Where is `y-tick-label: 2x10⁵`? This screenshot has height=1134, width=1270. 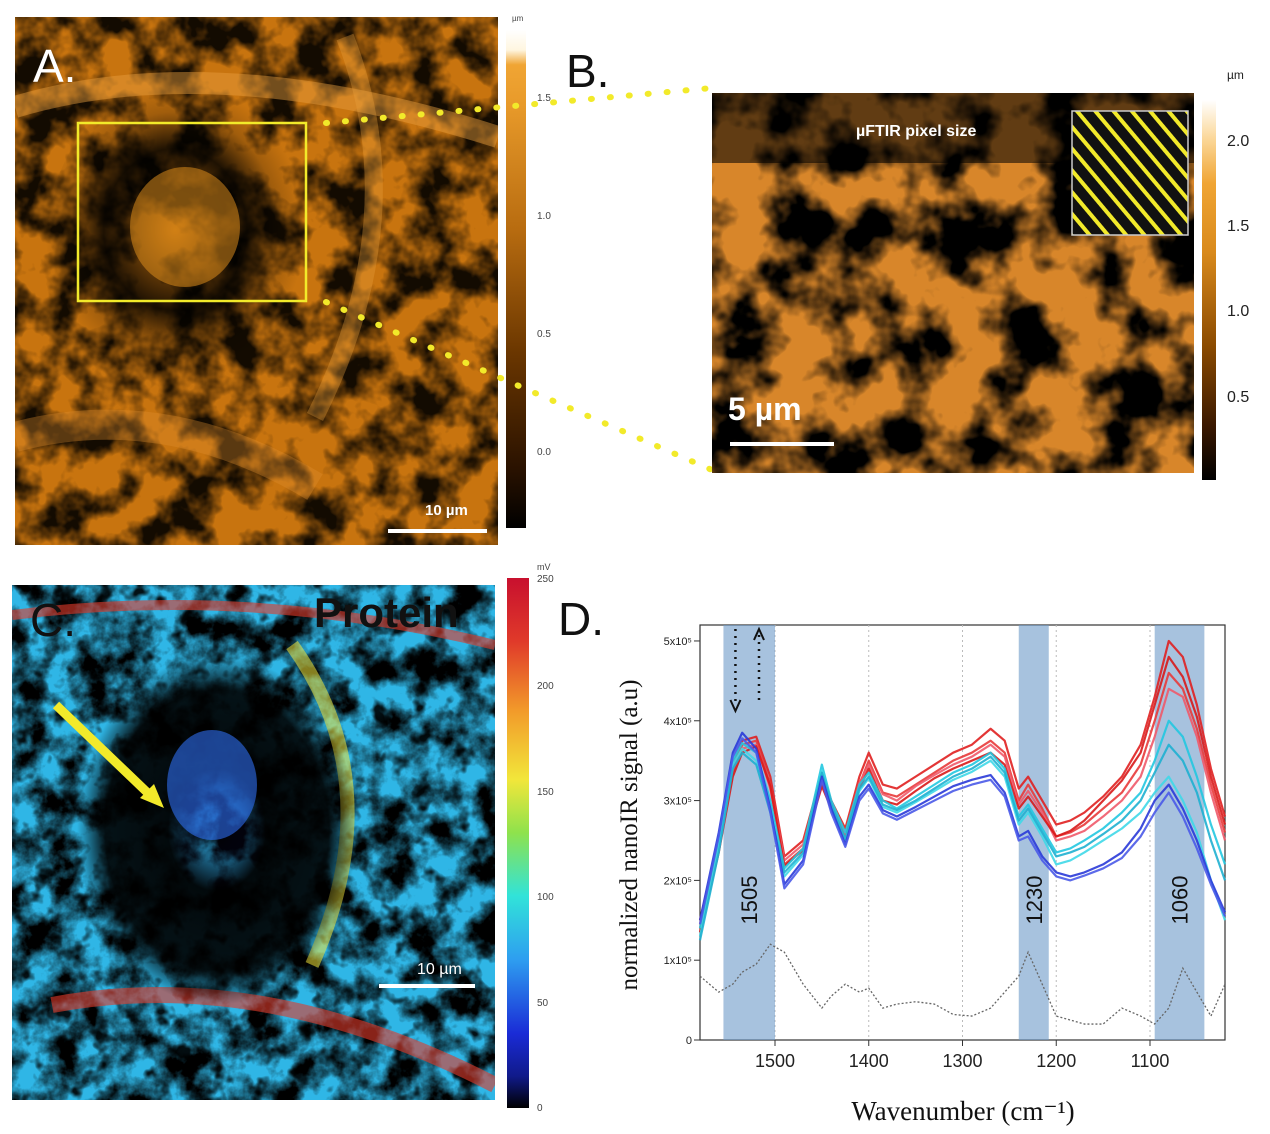
y-tick-label: 2x10⁵ is located at coordinates (678, 881).